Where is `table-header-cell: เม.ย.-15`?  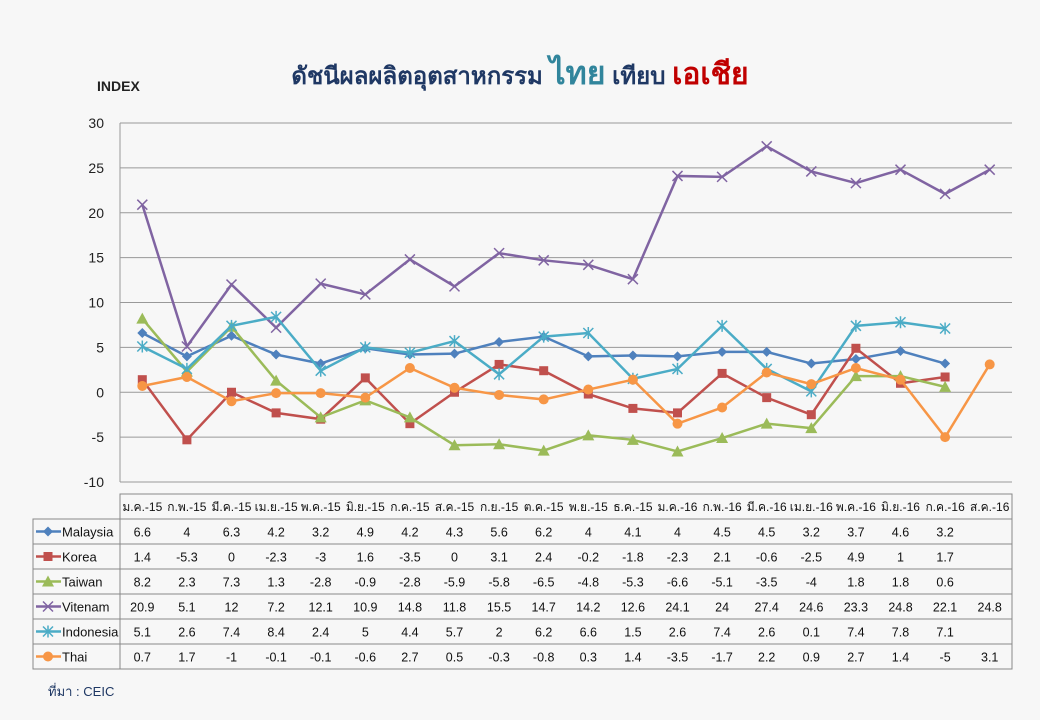 table-header-cell: เม.ย.-15 is located at coordinates (276, 507).